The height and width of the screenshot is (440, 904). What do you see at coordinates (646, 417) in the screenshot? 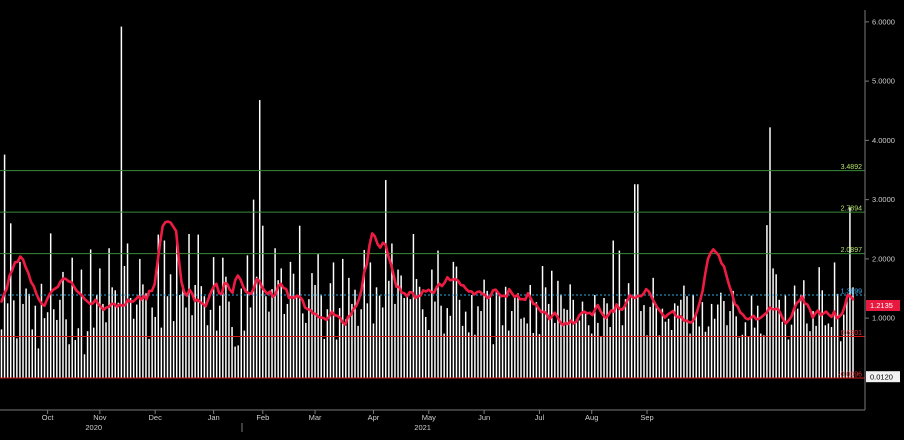
I see `x-tick-label: Sep` at bounding box center [646, 417].